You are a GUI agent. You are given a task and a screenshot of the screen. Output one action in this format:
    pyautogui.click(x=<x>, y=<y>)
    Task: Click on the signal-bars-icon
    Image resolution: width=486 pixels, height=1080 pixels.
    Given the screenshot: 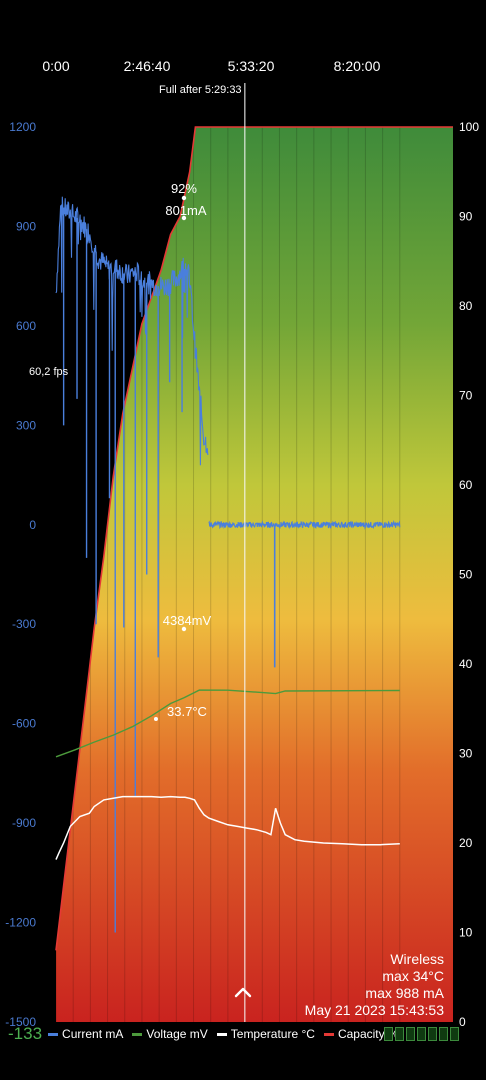 What is the action you would take?
    pyautogui.click(x=421, y=1034)
    